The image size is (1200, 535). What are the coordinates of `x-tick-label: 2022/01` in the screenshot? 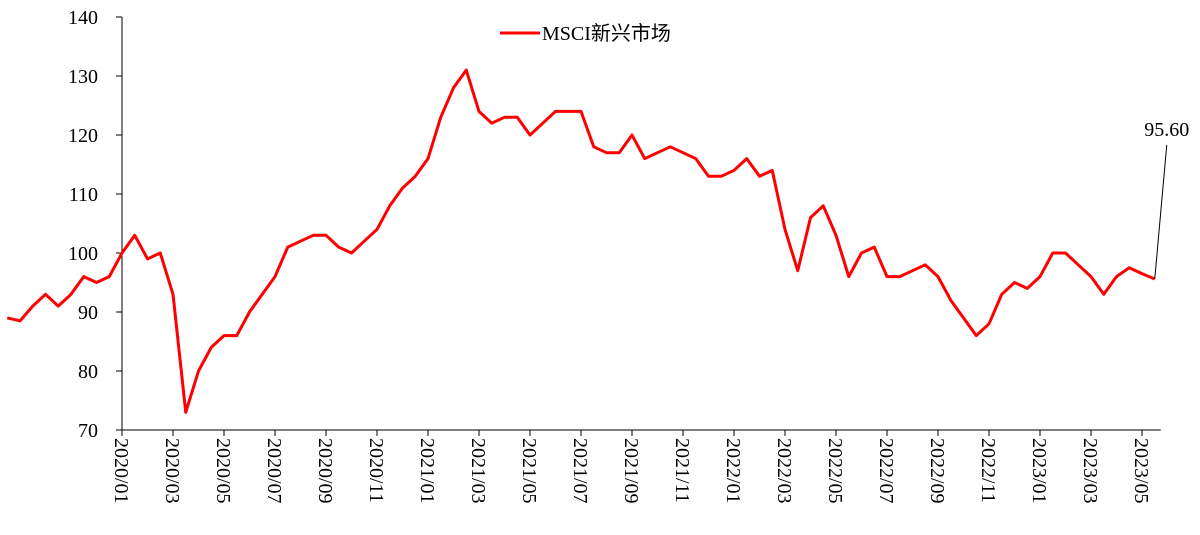 It's located at (733, 471).